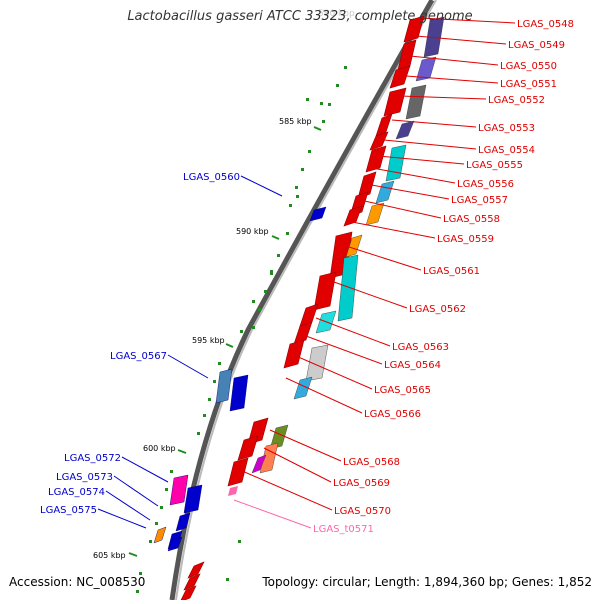  Describe the element at coordinates (77, 582) in the screenshot. I see `accession-label: Accession: NC_008530` at that location.